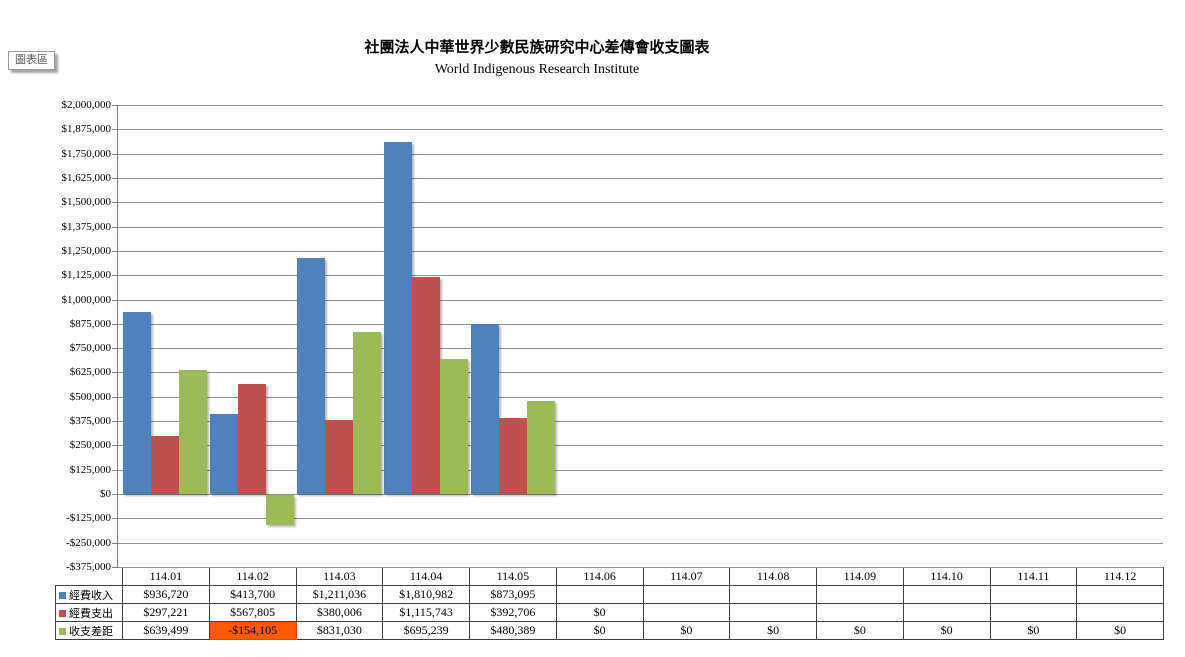  I want to click on table-col-header: 114.07, so click(686, 576).